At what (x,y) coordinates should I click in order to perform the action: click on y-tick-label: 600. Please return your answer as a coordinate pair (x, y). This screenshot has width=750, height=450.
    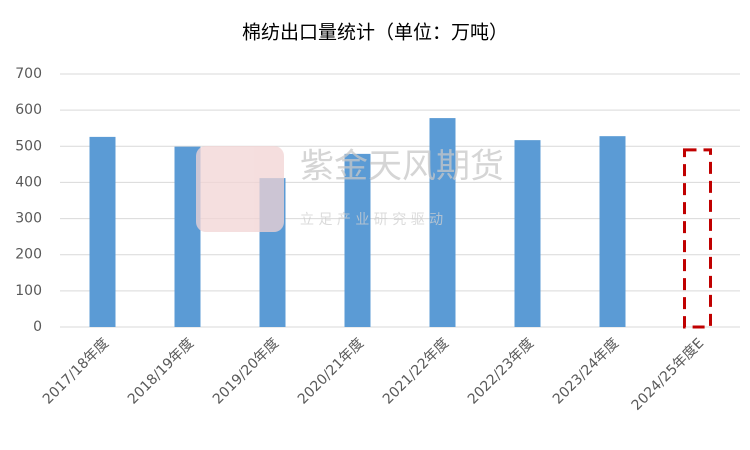
    Looking at the image, I should click on (28, 110).